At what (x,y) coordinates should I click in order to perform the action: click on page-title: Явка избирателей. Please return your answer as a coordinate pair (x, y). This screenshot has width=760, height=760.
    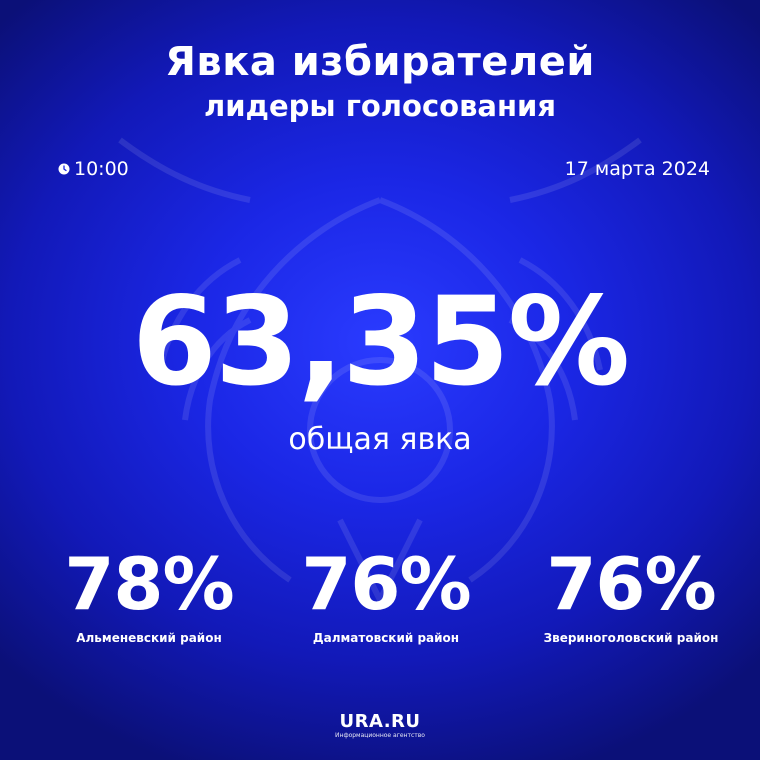
    Looking at the image, I should click on (380, 62).